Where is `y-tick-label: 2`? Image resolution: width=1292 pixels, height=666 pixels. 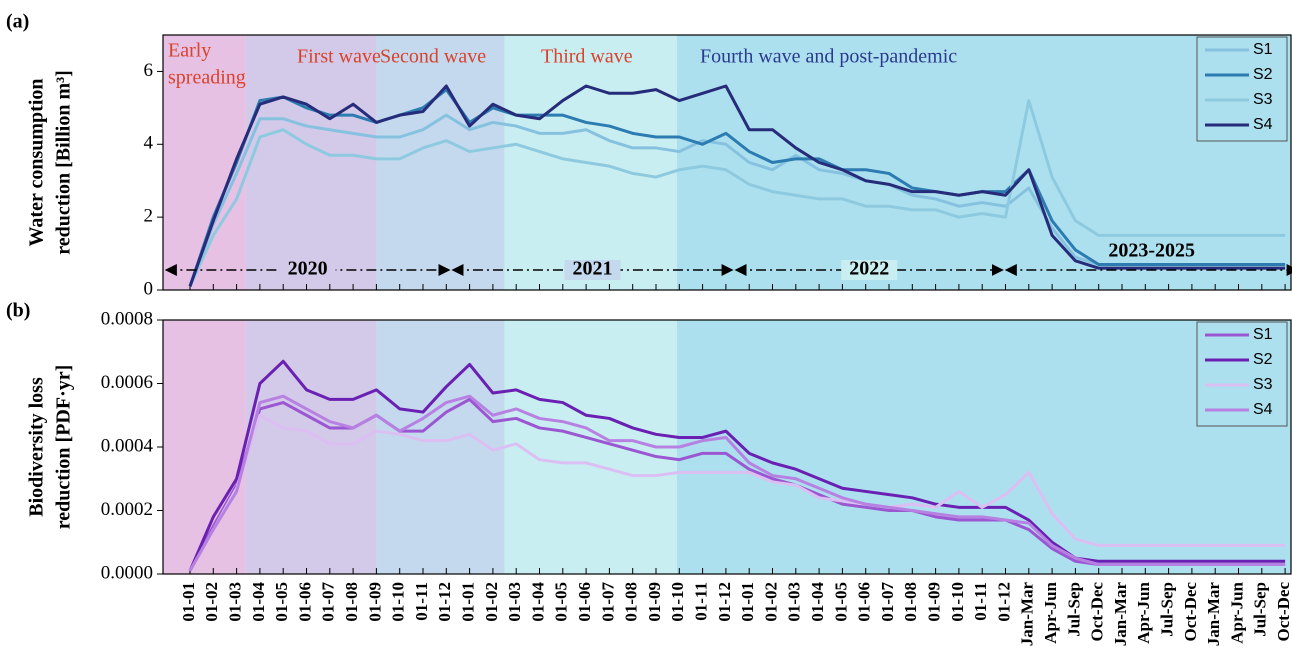 y-tick-label: 2 is located at coordinates (149, 216).